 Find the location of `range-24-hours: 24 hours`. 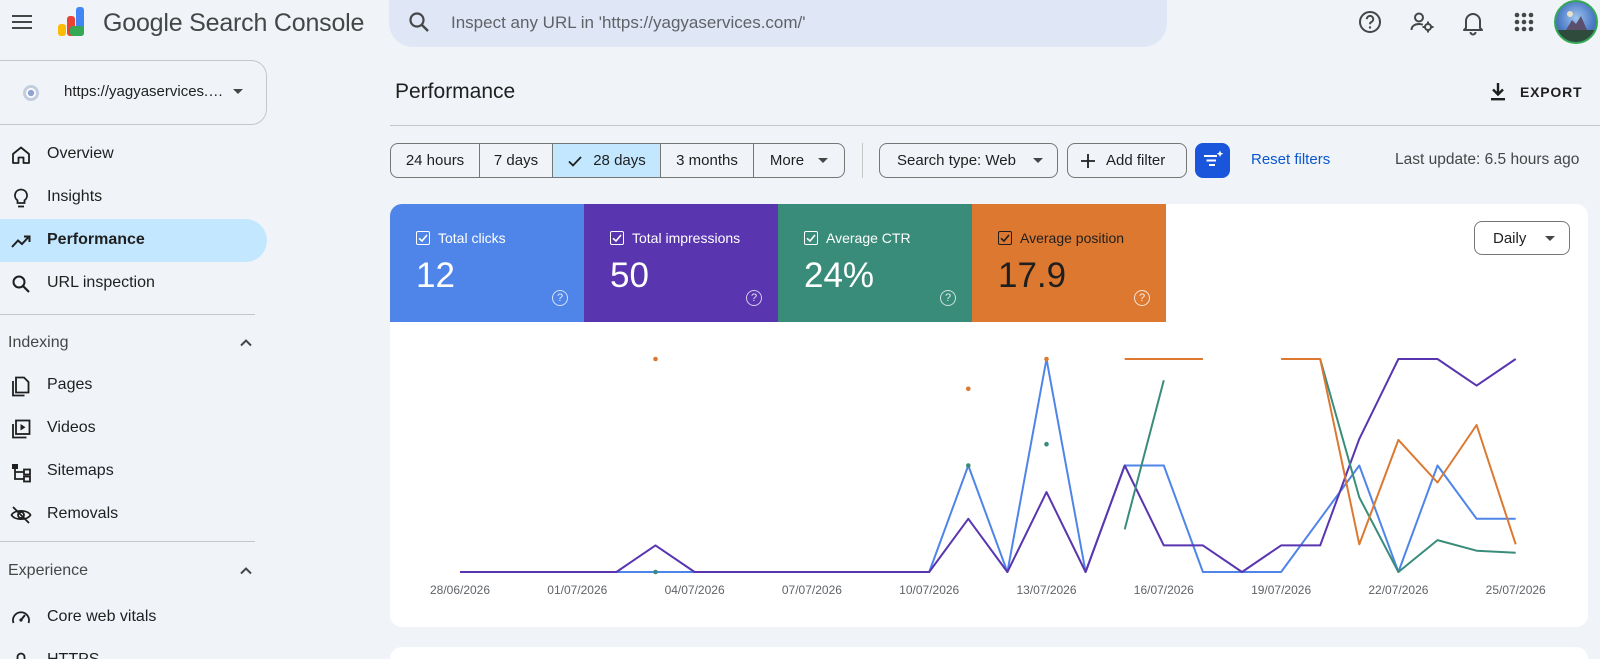

range-24-hours: 24 hours is located at coordinates (435, 160).